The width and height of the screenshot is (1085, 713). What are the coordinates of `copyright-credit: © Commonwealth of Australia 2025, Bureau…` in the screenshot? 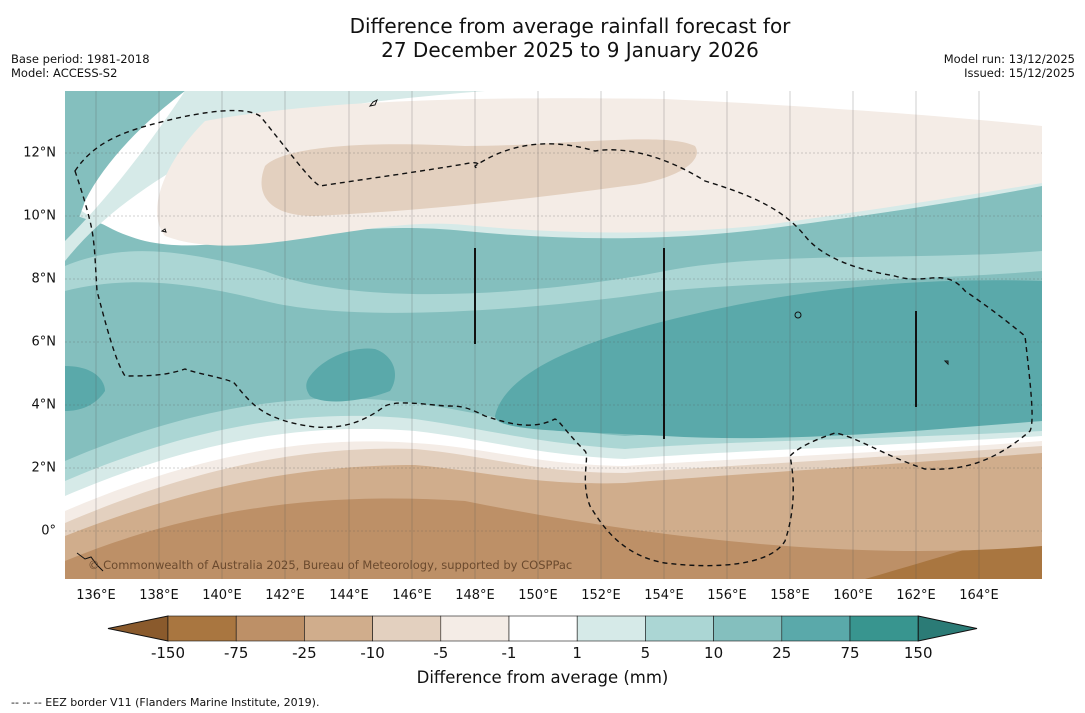 It's located at (330, 565).